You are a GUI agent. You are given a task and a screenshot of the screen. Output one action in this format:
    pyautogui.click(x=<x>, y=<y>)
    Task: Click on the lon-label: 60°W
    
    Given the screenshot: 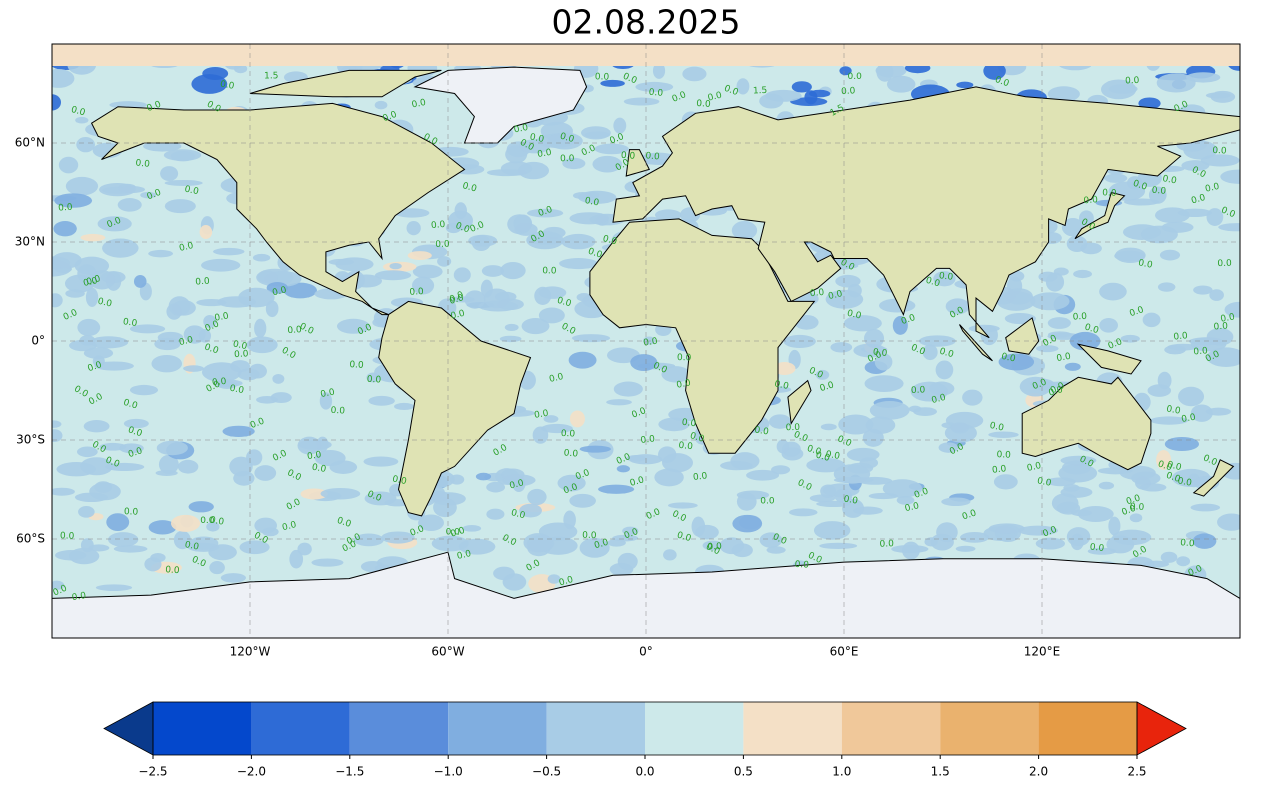 What is the action you would take?
    pyautogui.click(x=447, y=652)
    